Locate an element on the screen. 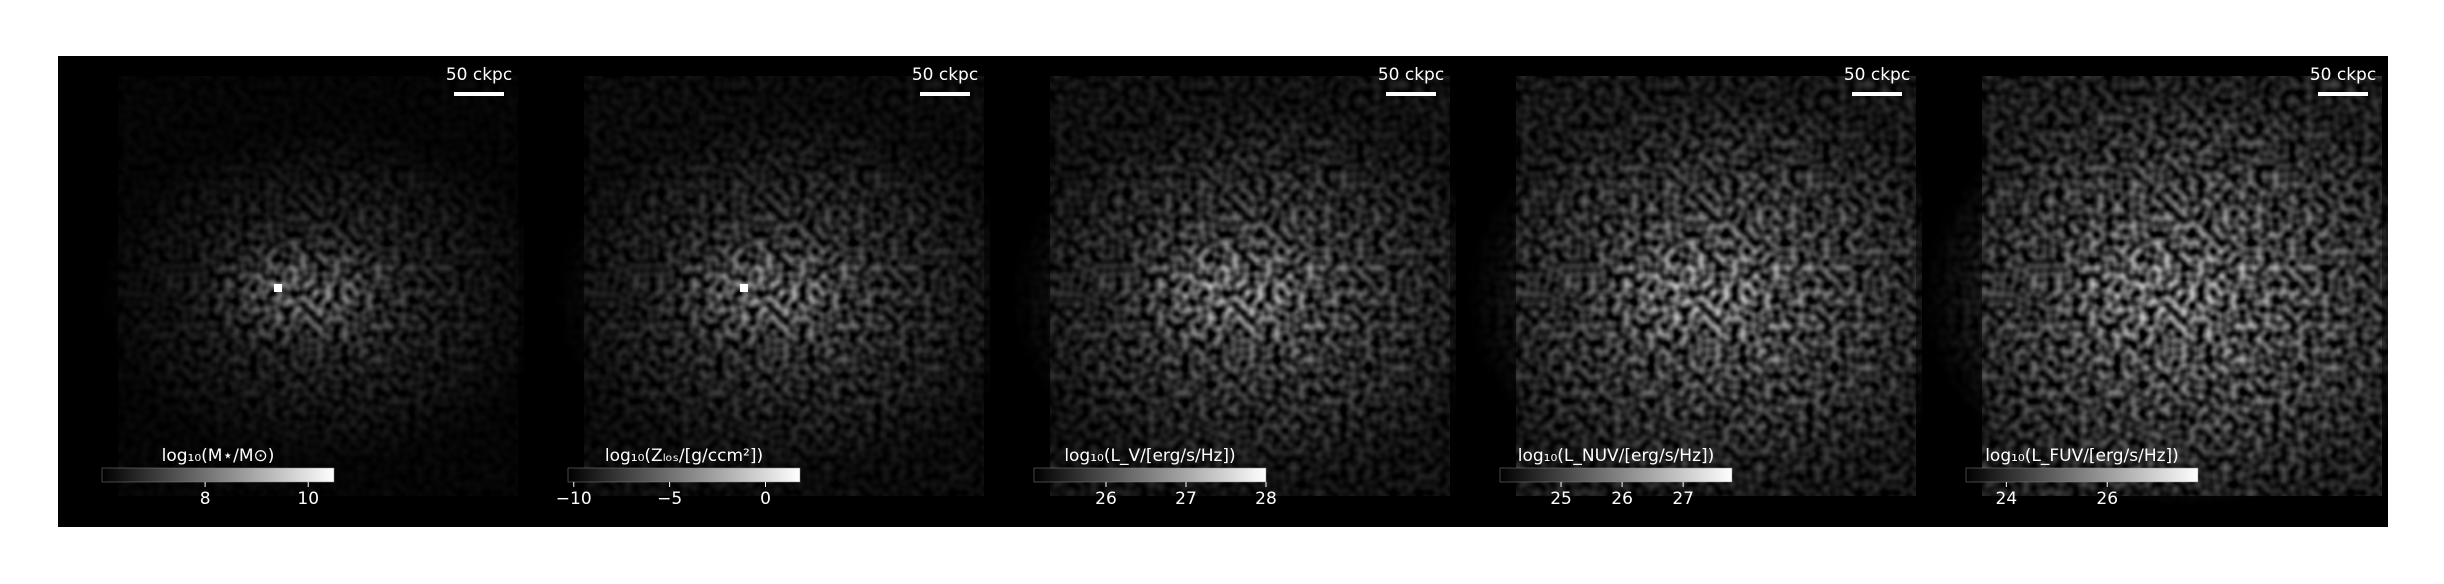 The image size is (2444, 584). colorbar-label: log₁₀(Zₗₒₛ/[g/ccm²]) is located at coordinates (684, 456).